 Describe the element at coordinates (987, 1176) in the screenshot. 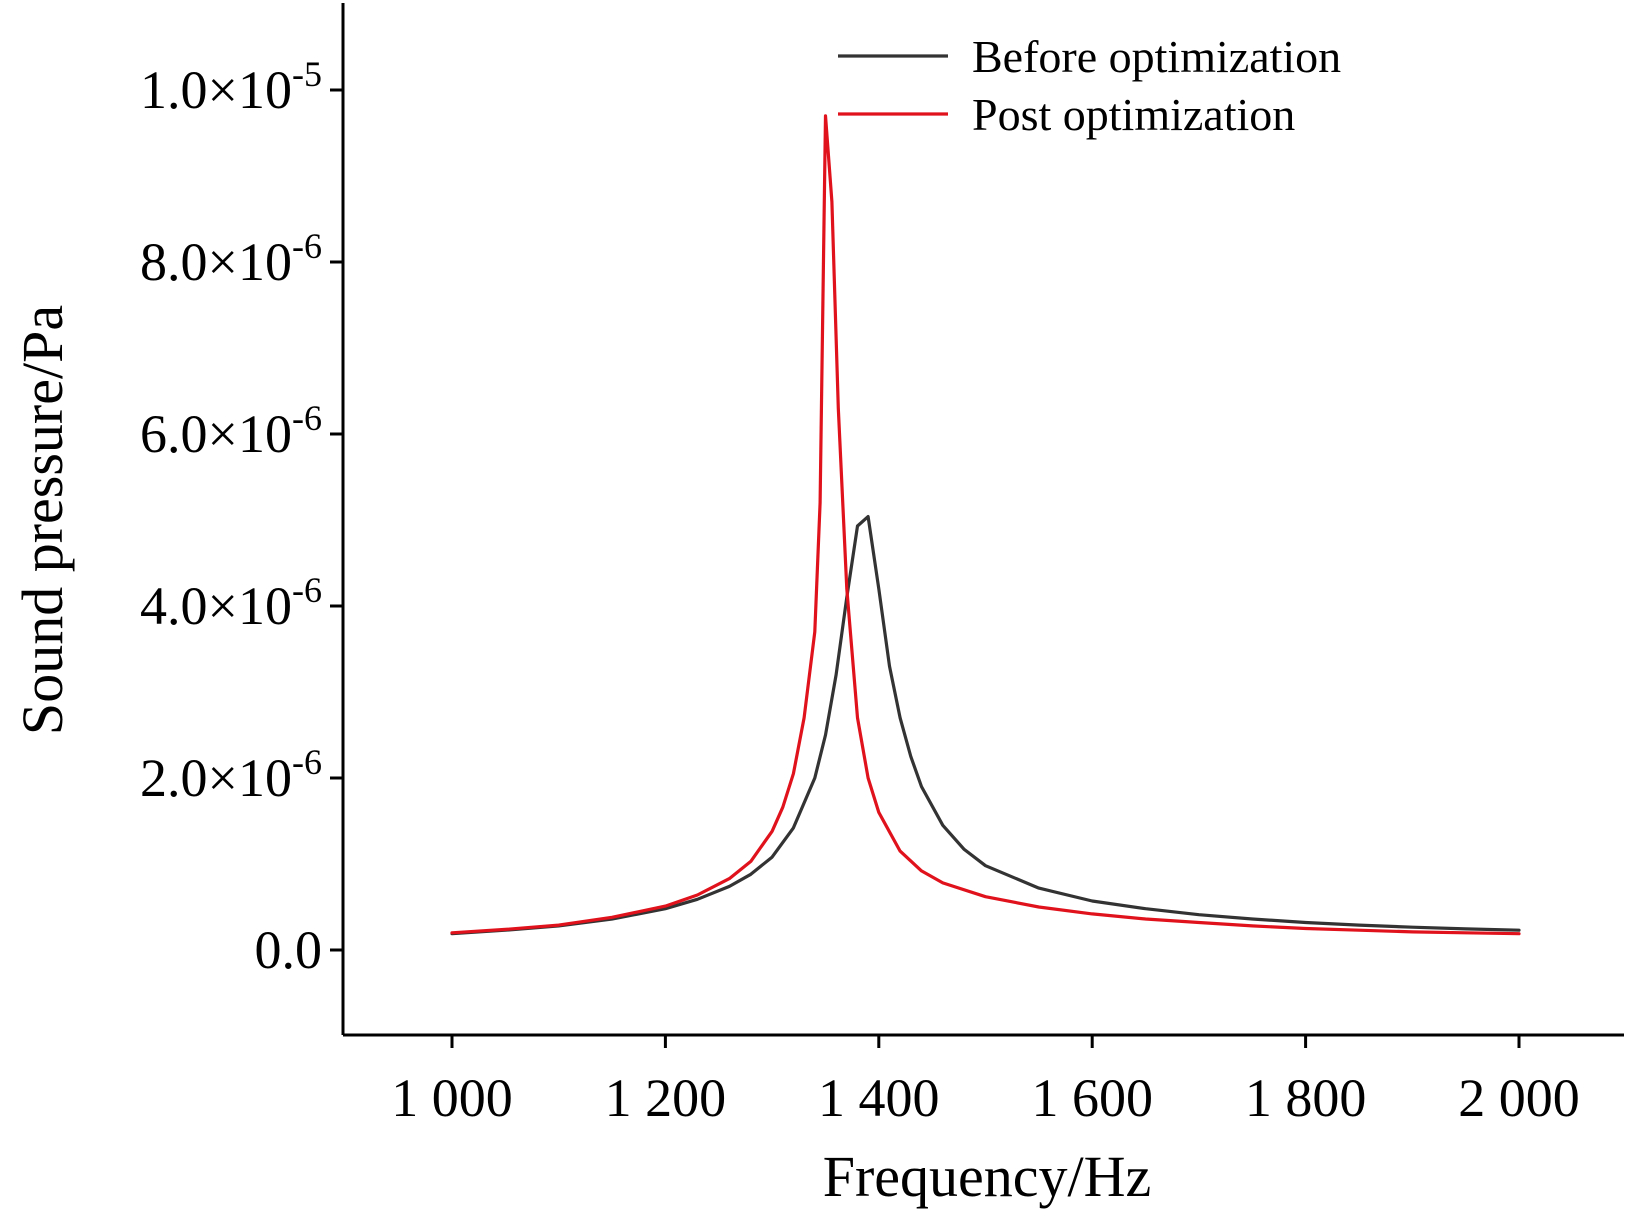

I see `x-axis-title: Frequency/Hz` at that location.